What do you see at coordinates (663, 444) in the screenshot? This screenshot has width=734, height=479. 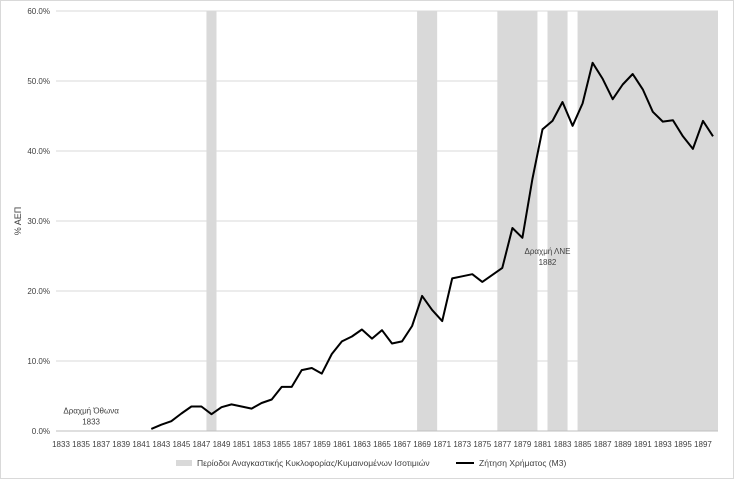 I see `x-tick-label: 1893` at bounding box center [663, 444].